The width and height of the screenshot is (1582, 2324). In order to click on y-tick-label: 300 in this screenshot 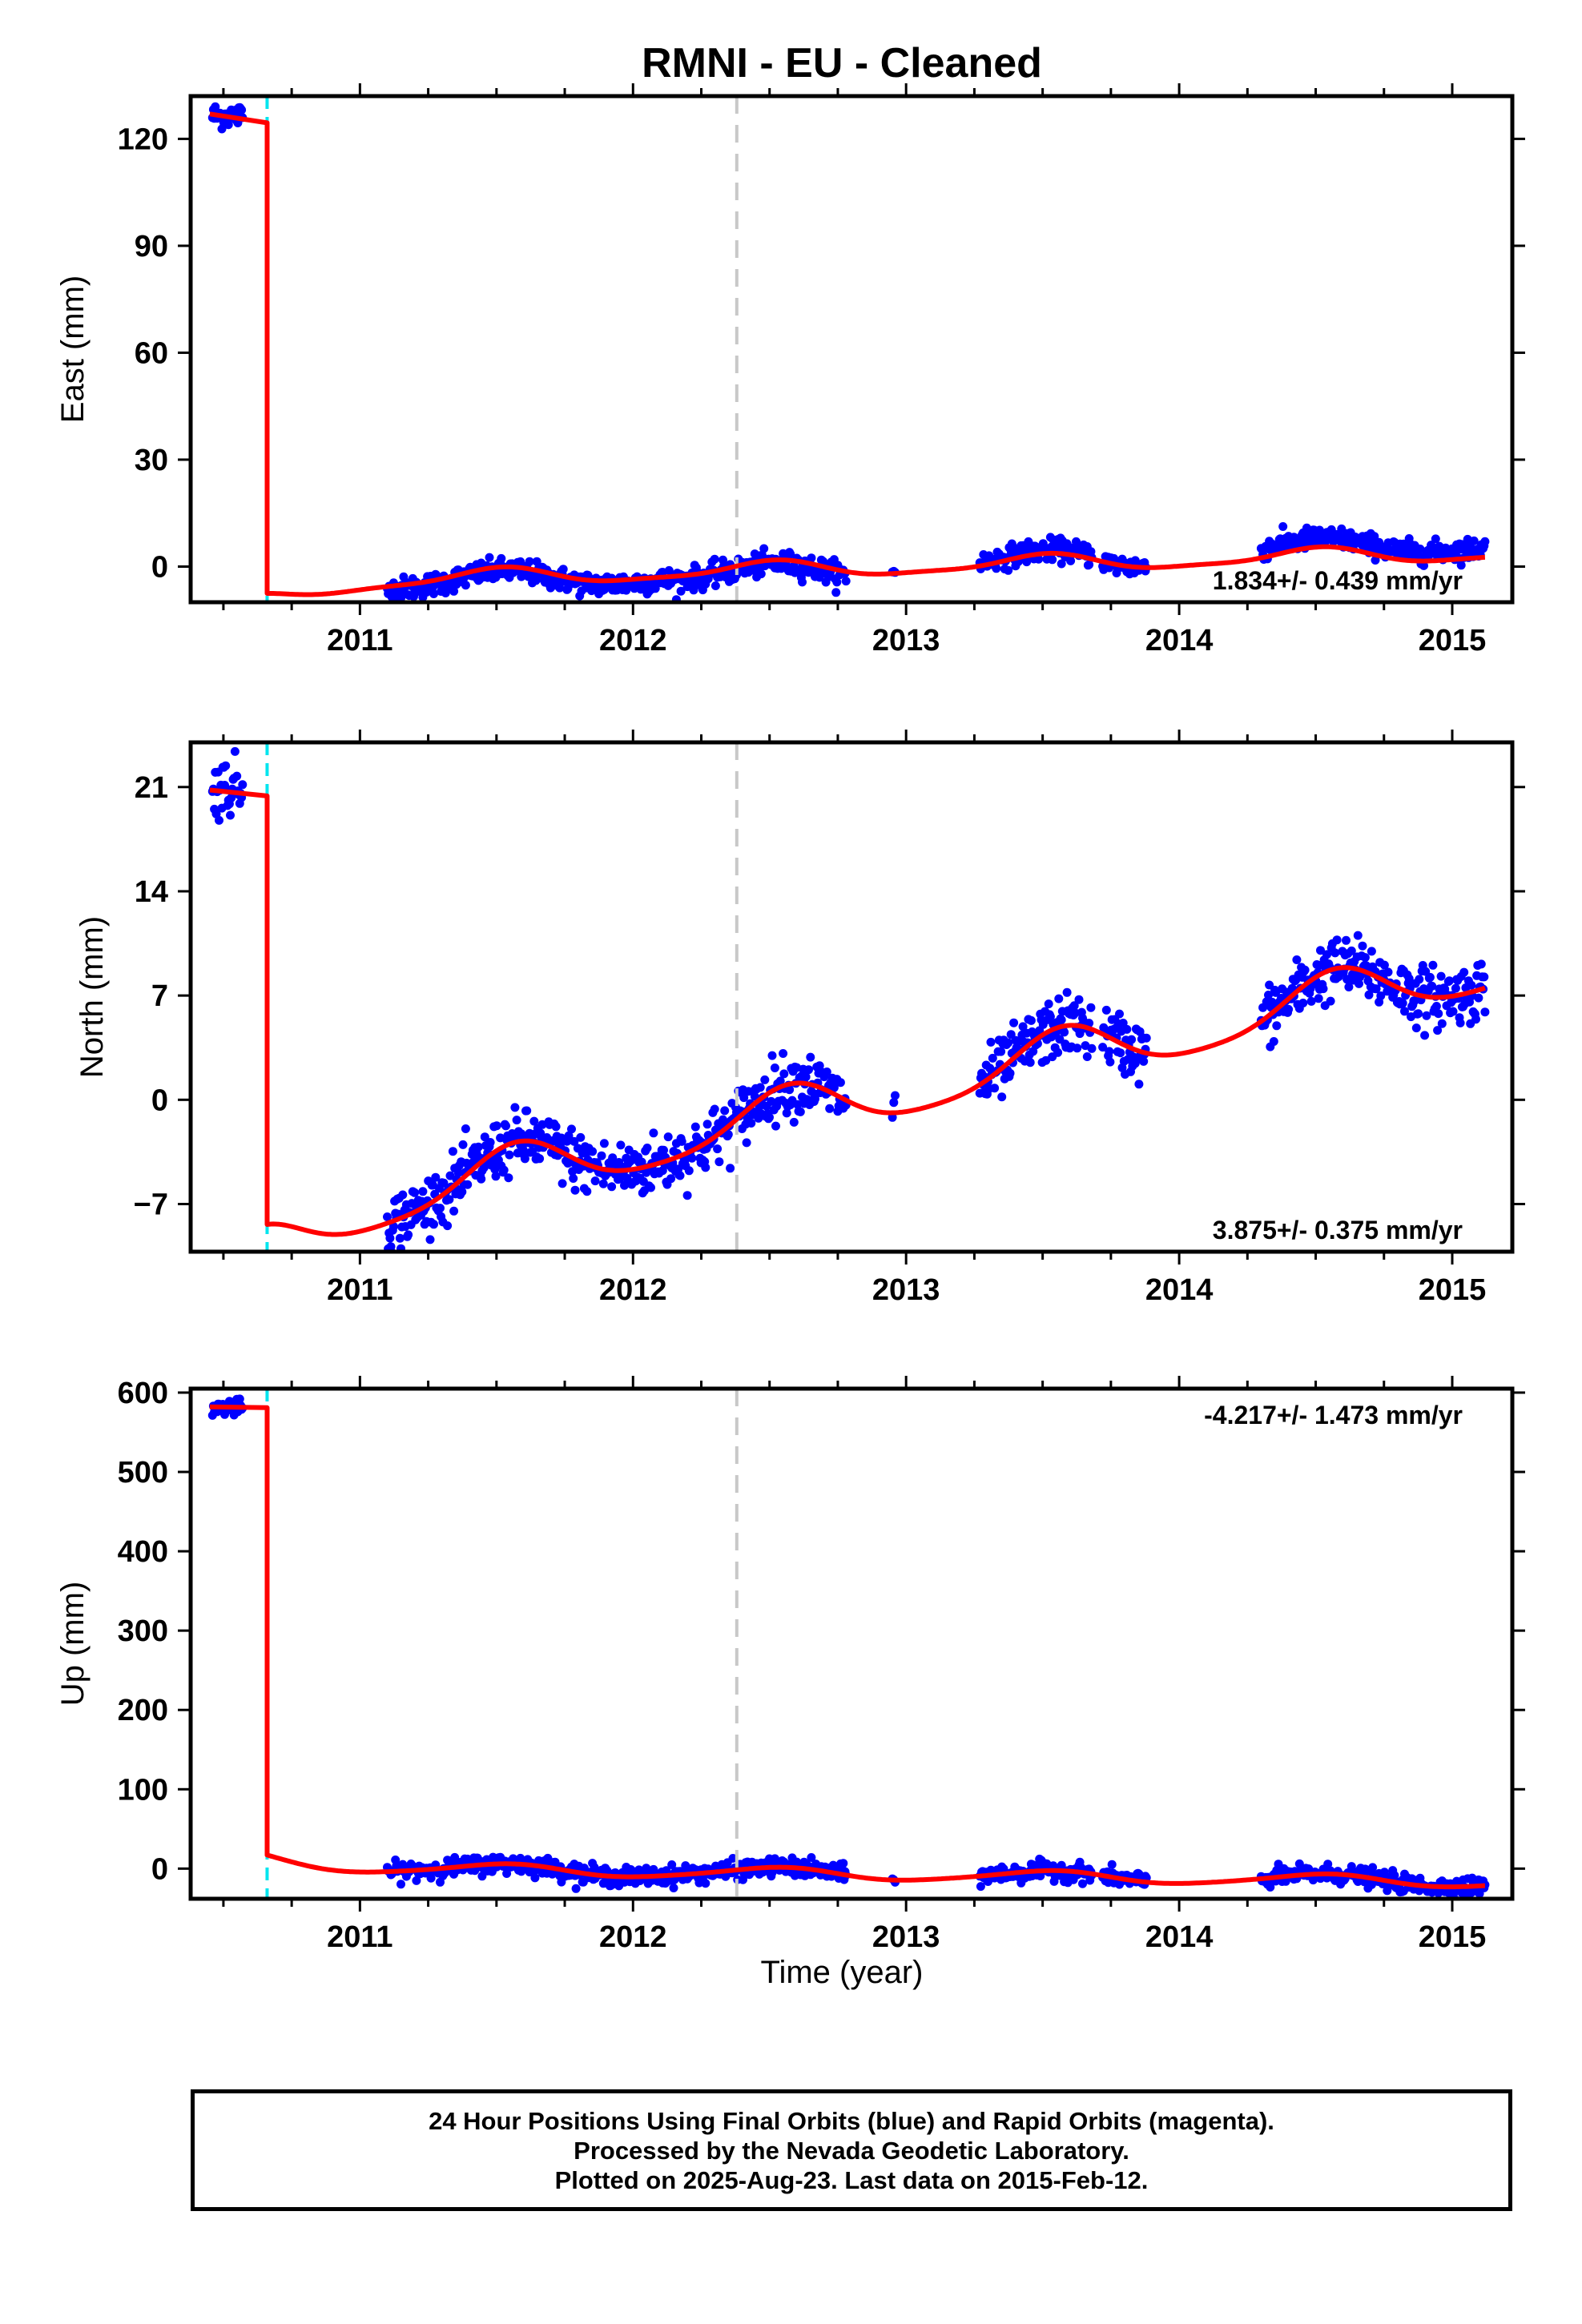, I will do `click(143, 1631)`.